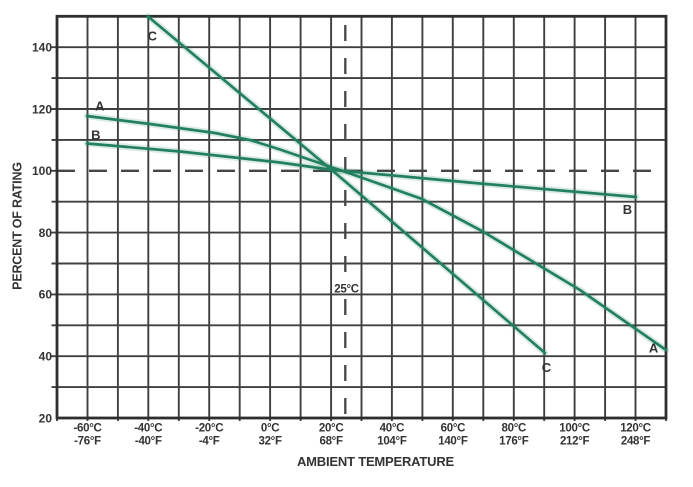  I want to click on svg-text: -40°F, so click(148, 442).